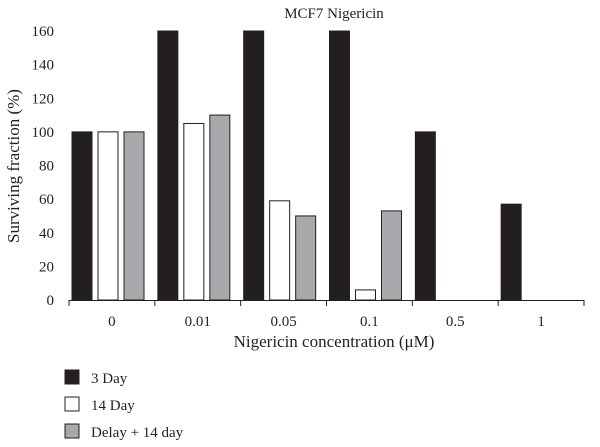 Image resolution: width=600 pixels, height=447 pixels. I want to click on y-tick-label: 120, so click(43, 99).